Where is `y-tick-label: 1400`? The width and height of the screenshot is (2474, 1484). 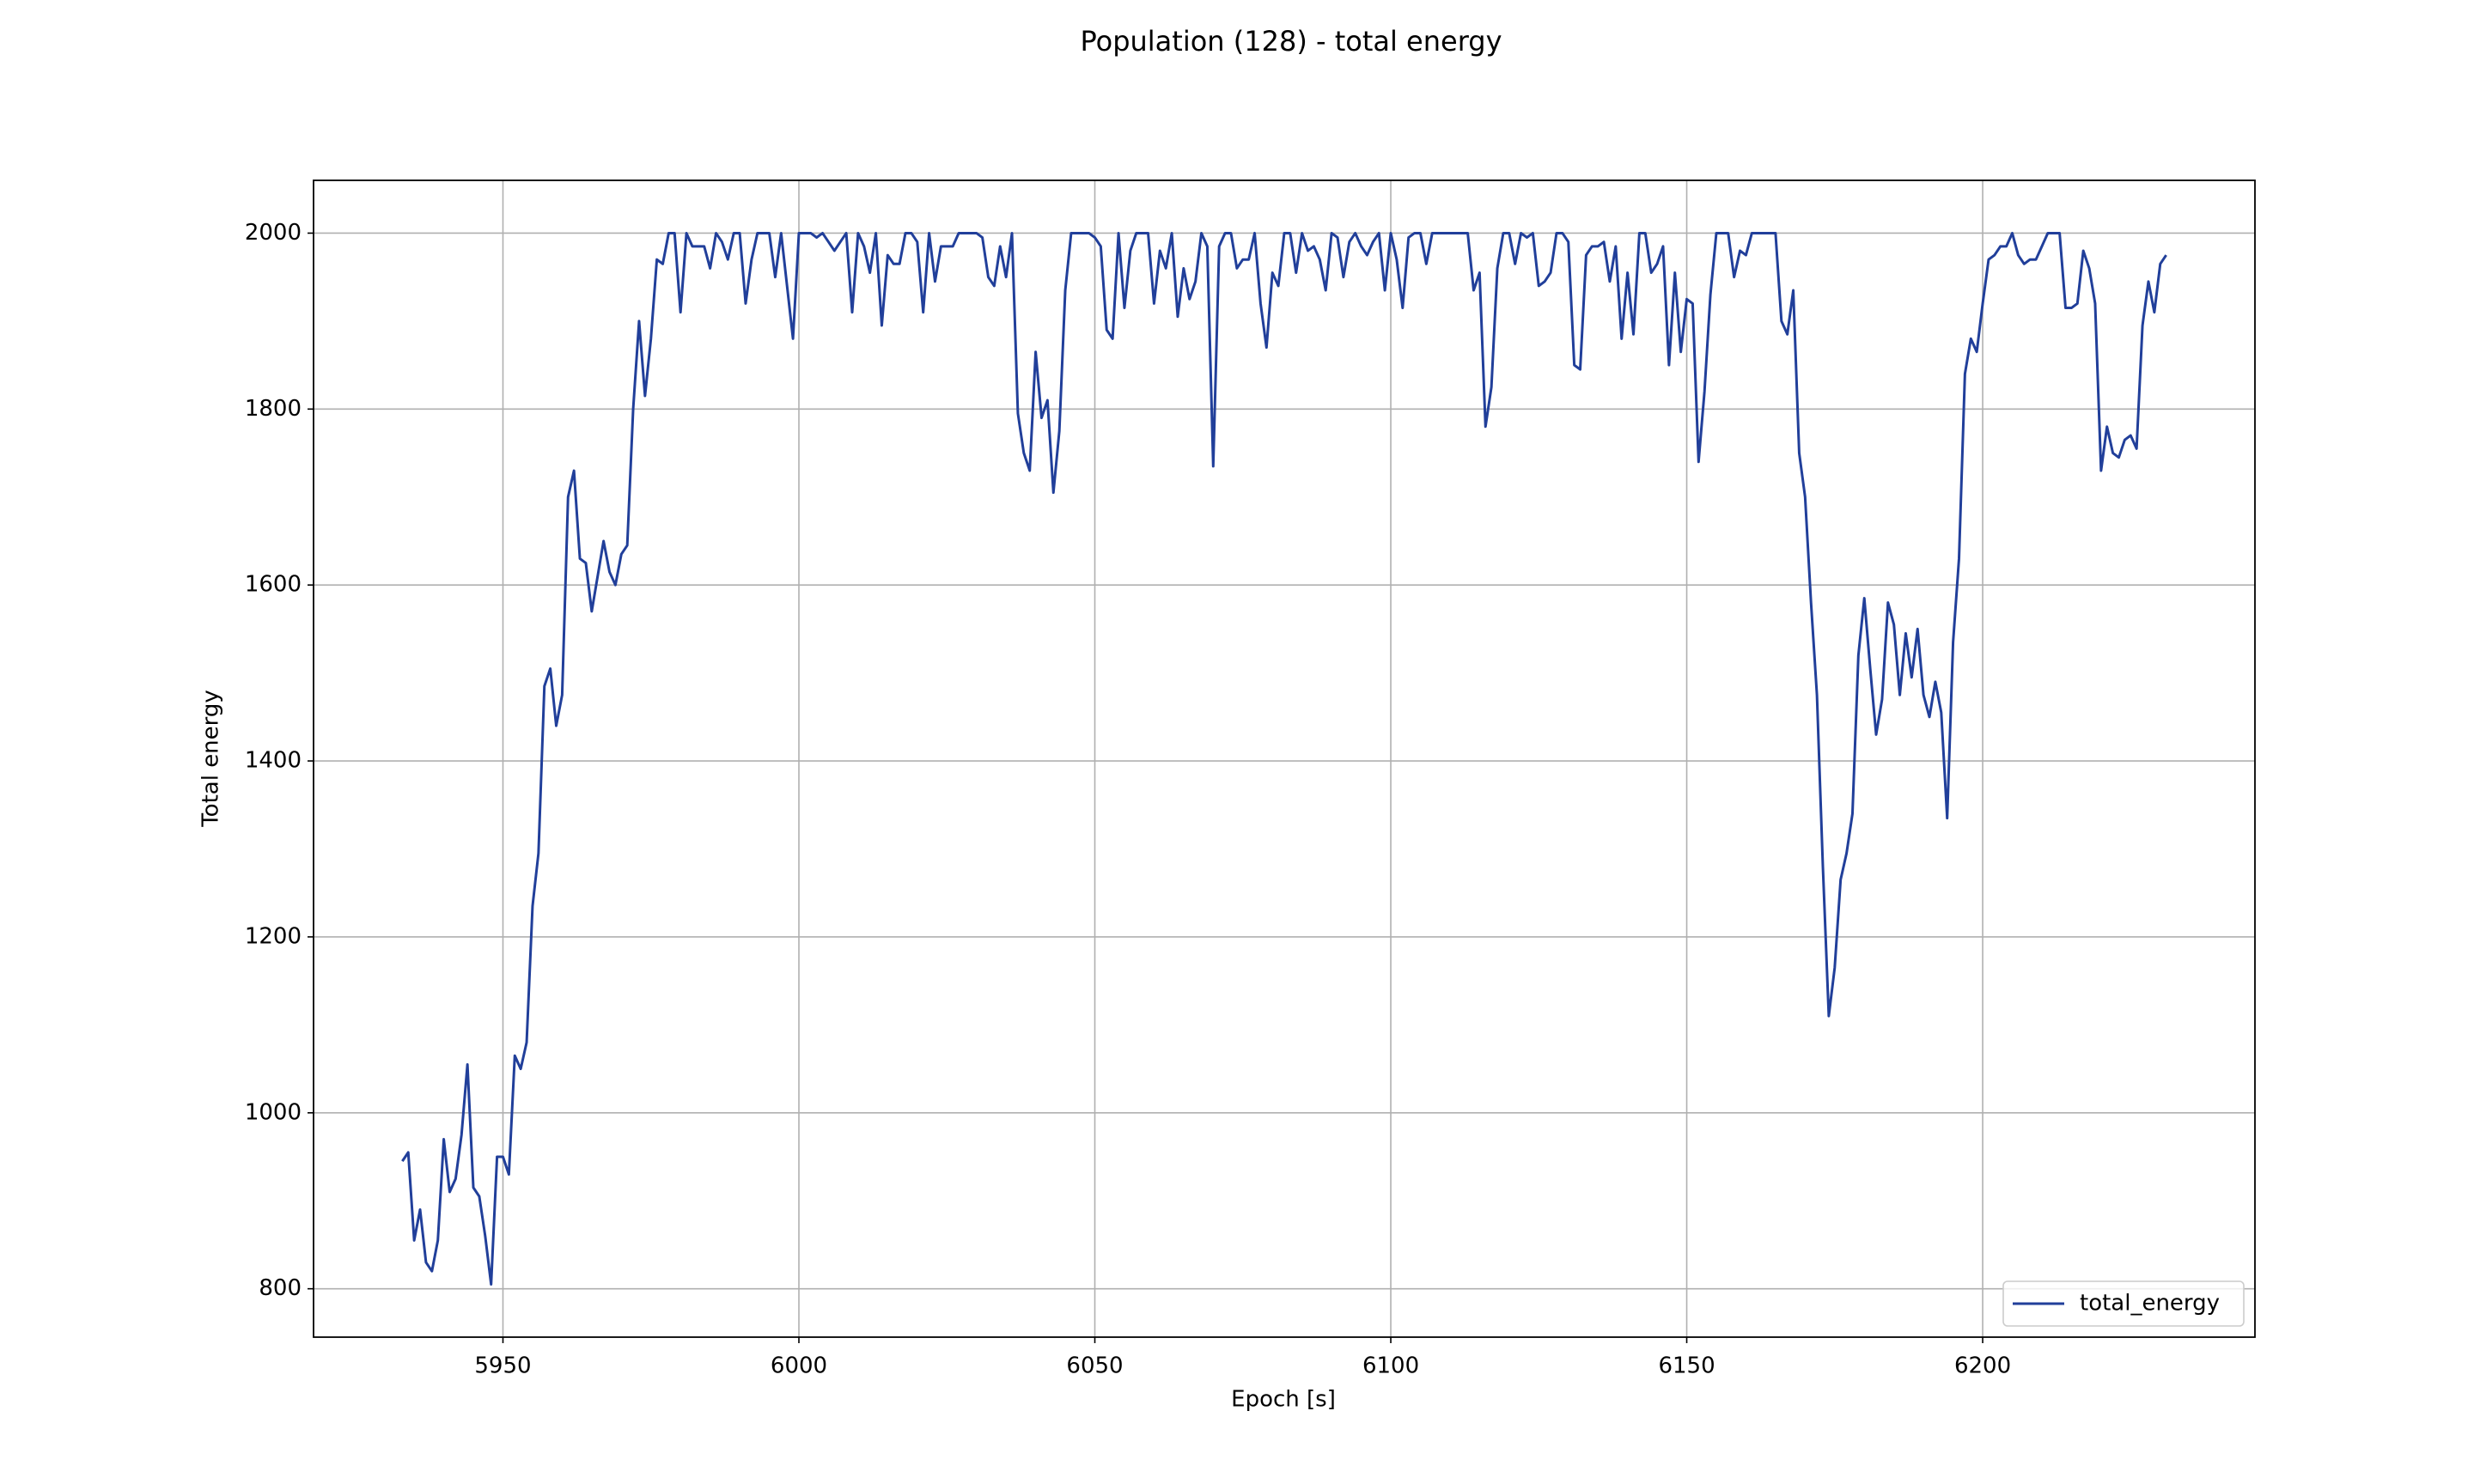
y-tick-label: 1400 is located at coordinates (273, 761).